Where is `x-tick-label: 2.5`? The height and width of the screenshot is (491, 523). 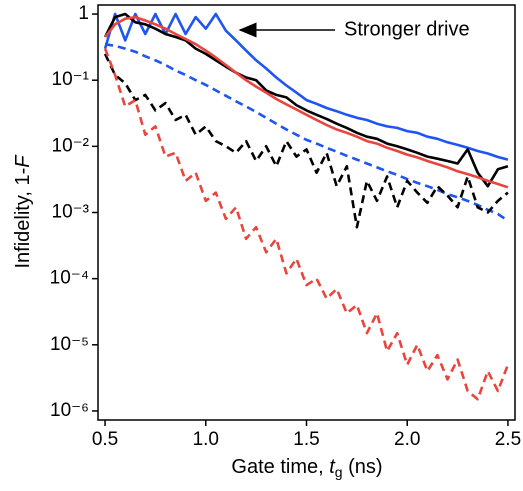 x-tick-label: 2.5 is located at coordinates (508, 439).